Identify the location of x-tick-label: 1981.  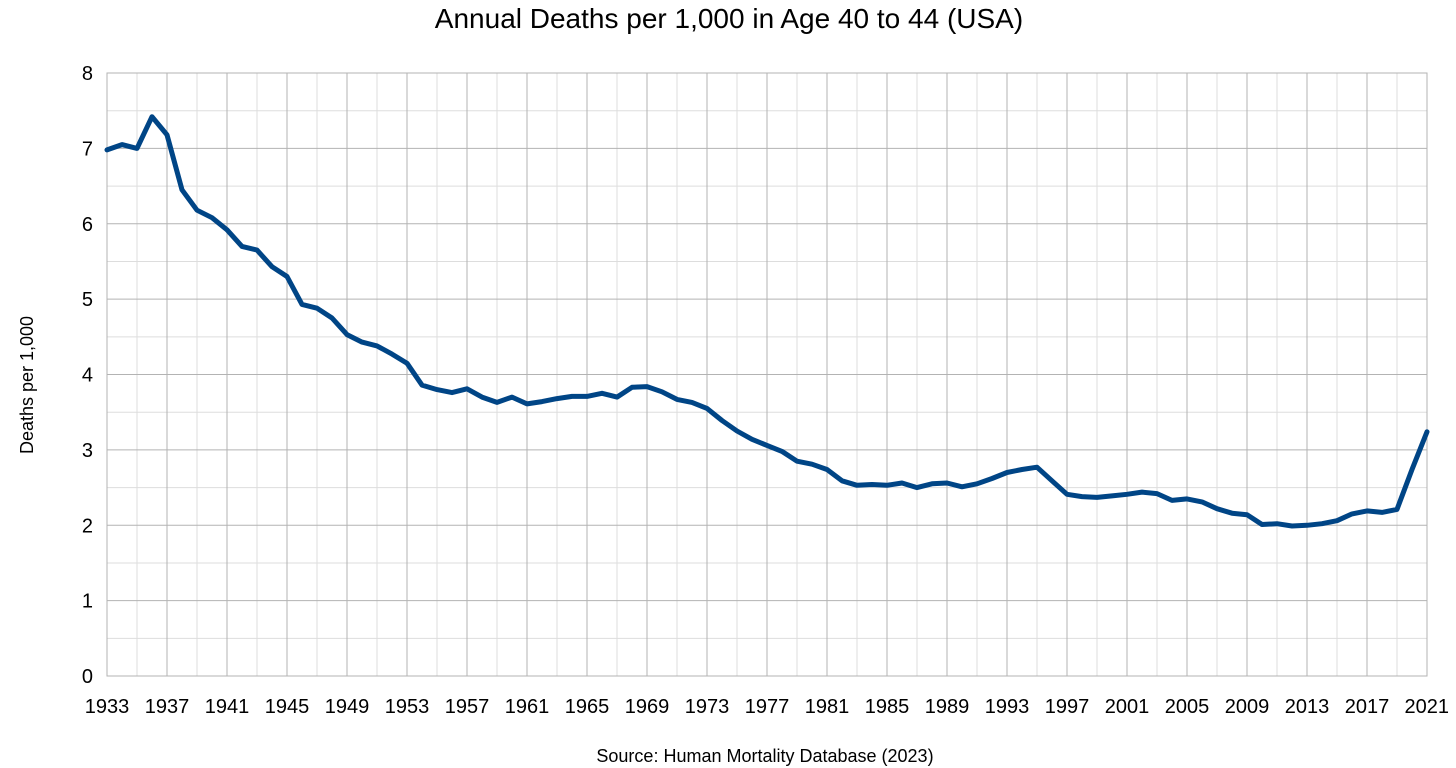
(827, 707).